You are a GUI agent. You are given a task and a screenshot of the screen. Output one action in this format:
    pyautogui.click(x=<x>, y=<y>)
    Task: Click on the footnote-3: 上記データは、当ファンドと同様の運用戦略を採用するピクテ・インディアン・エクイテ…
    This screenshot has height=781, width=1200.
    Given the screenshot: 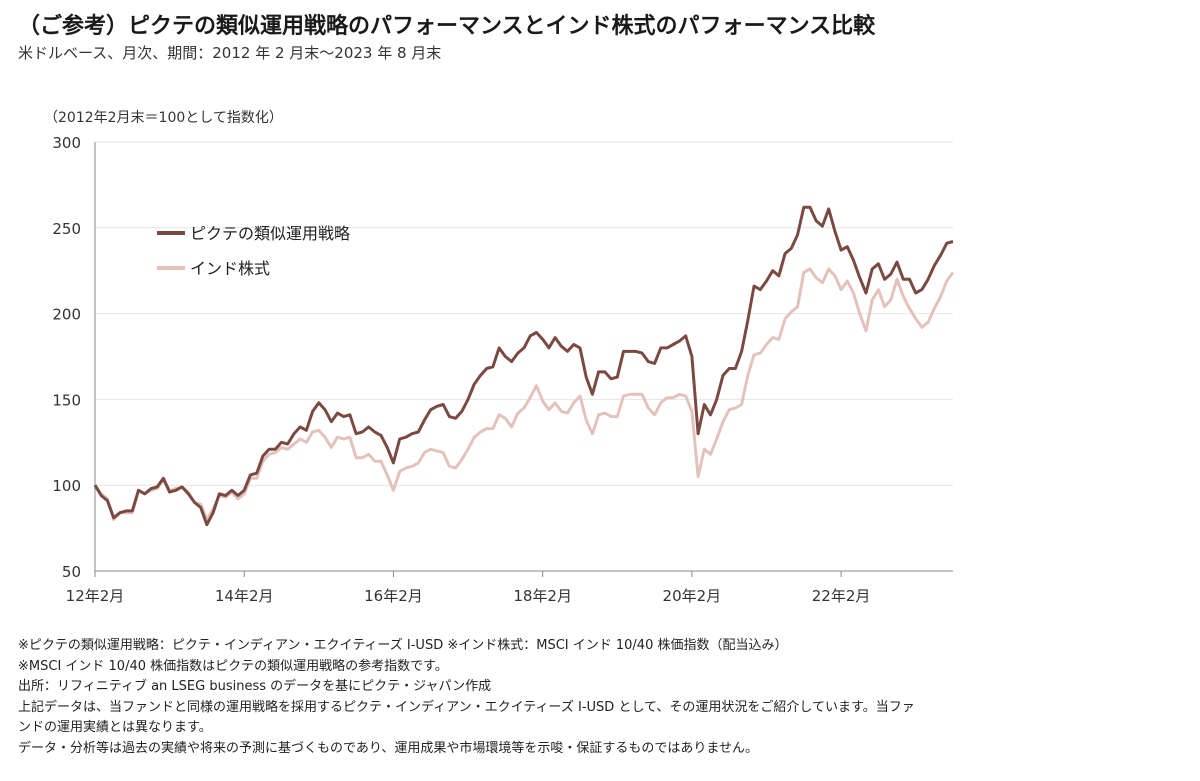 What is the action you would take?
    pyautogui.click(x=466, y=707)
    